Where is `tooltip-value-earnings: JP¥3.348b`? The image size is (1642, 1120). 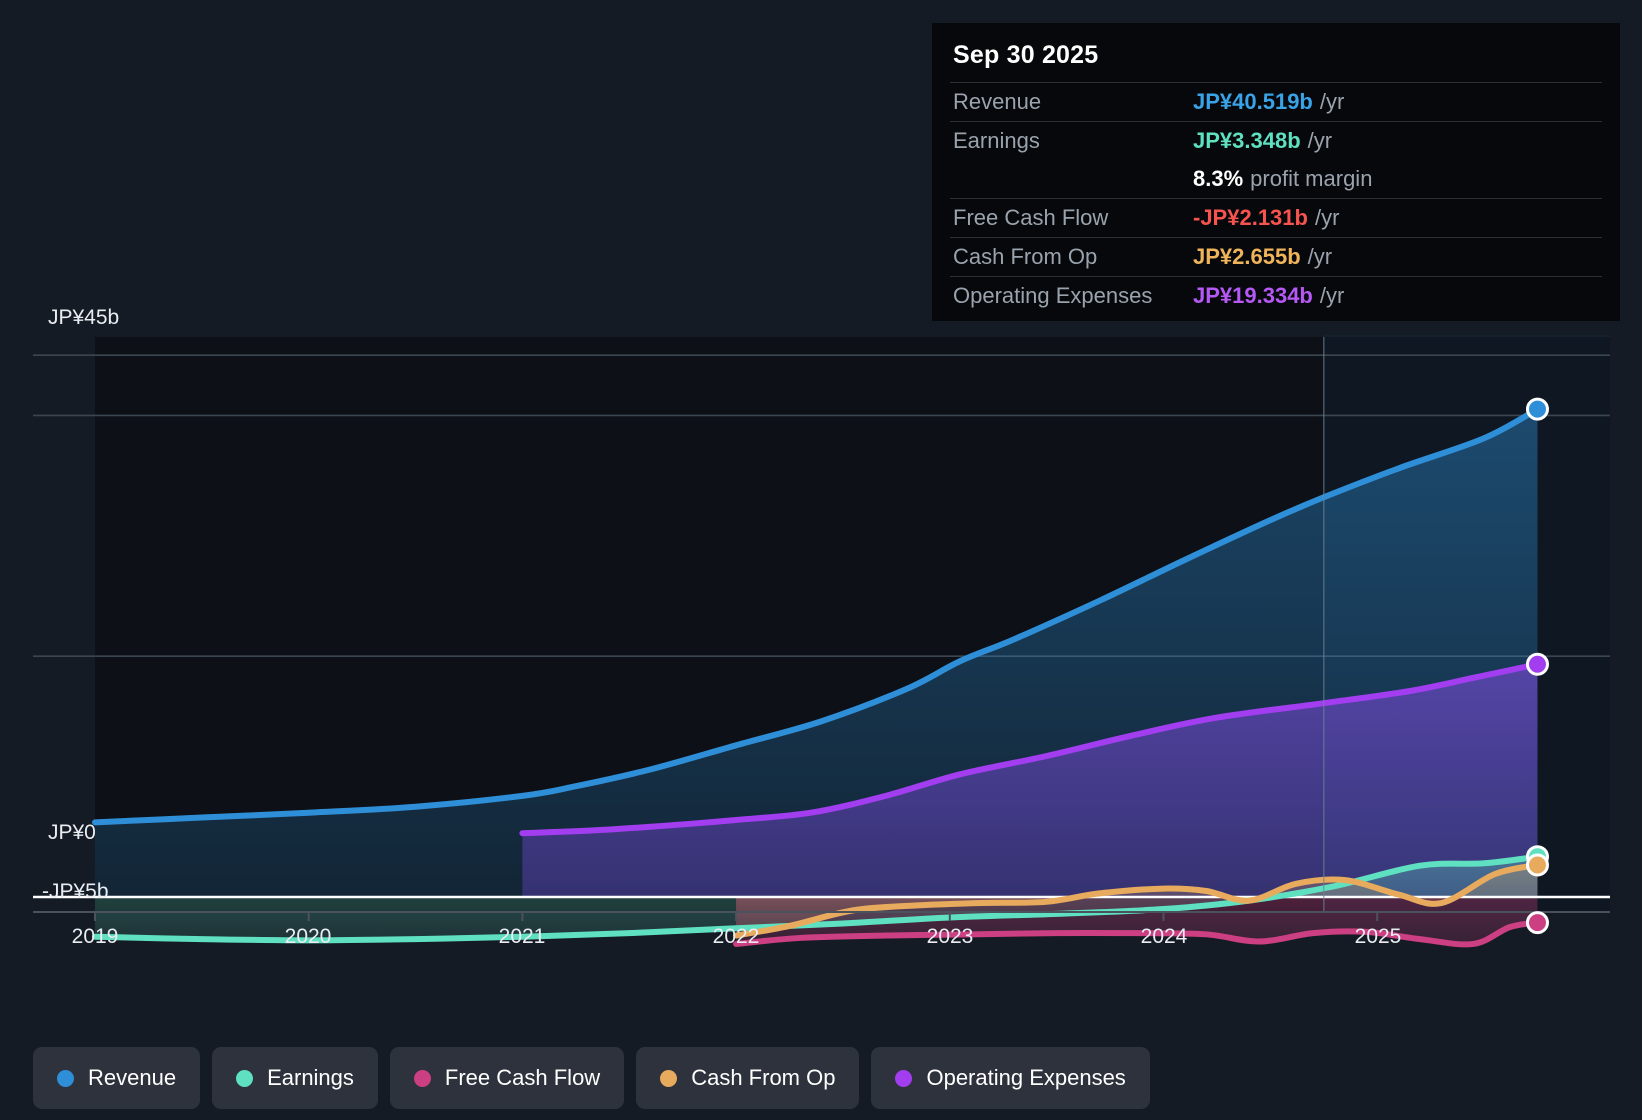
tooltip-value-earnings: JP¥3.348b is located at coordinates (1247, 140).